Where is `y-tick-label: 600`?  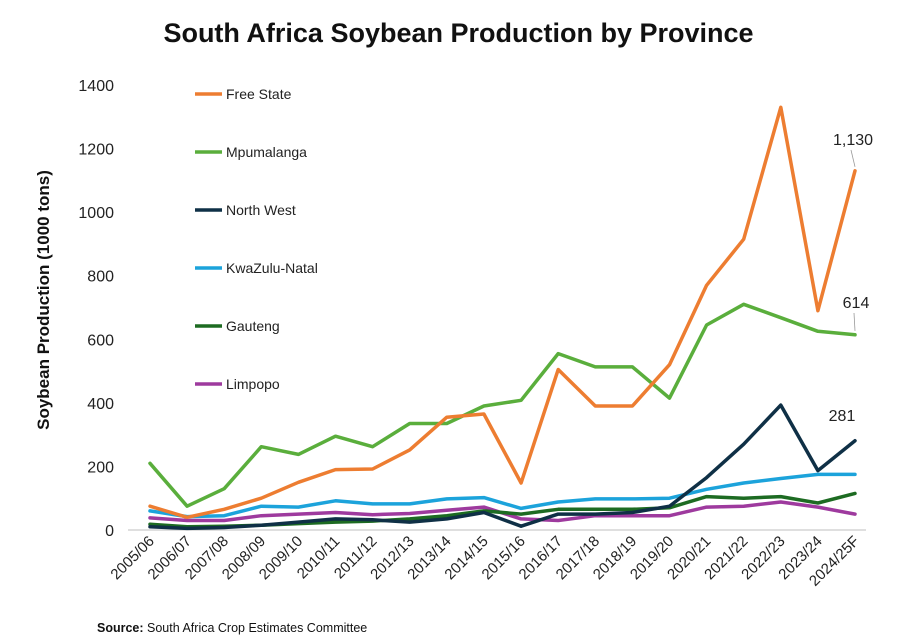 y-tick-label: 600 is located at coordinates (100, 340).